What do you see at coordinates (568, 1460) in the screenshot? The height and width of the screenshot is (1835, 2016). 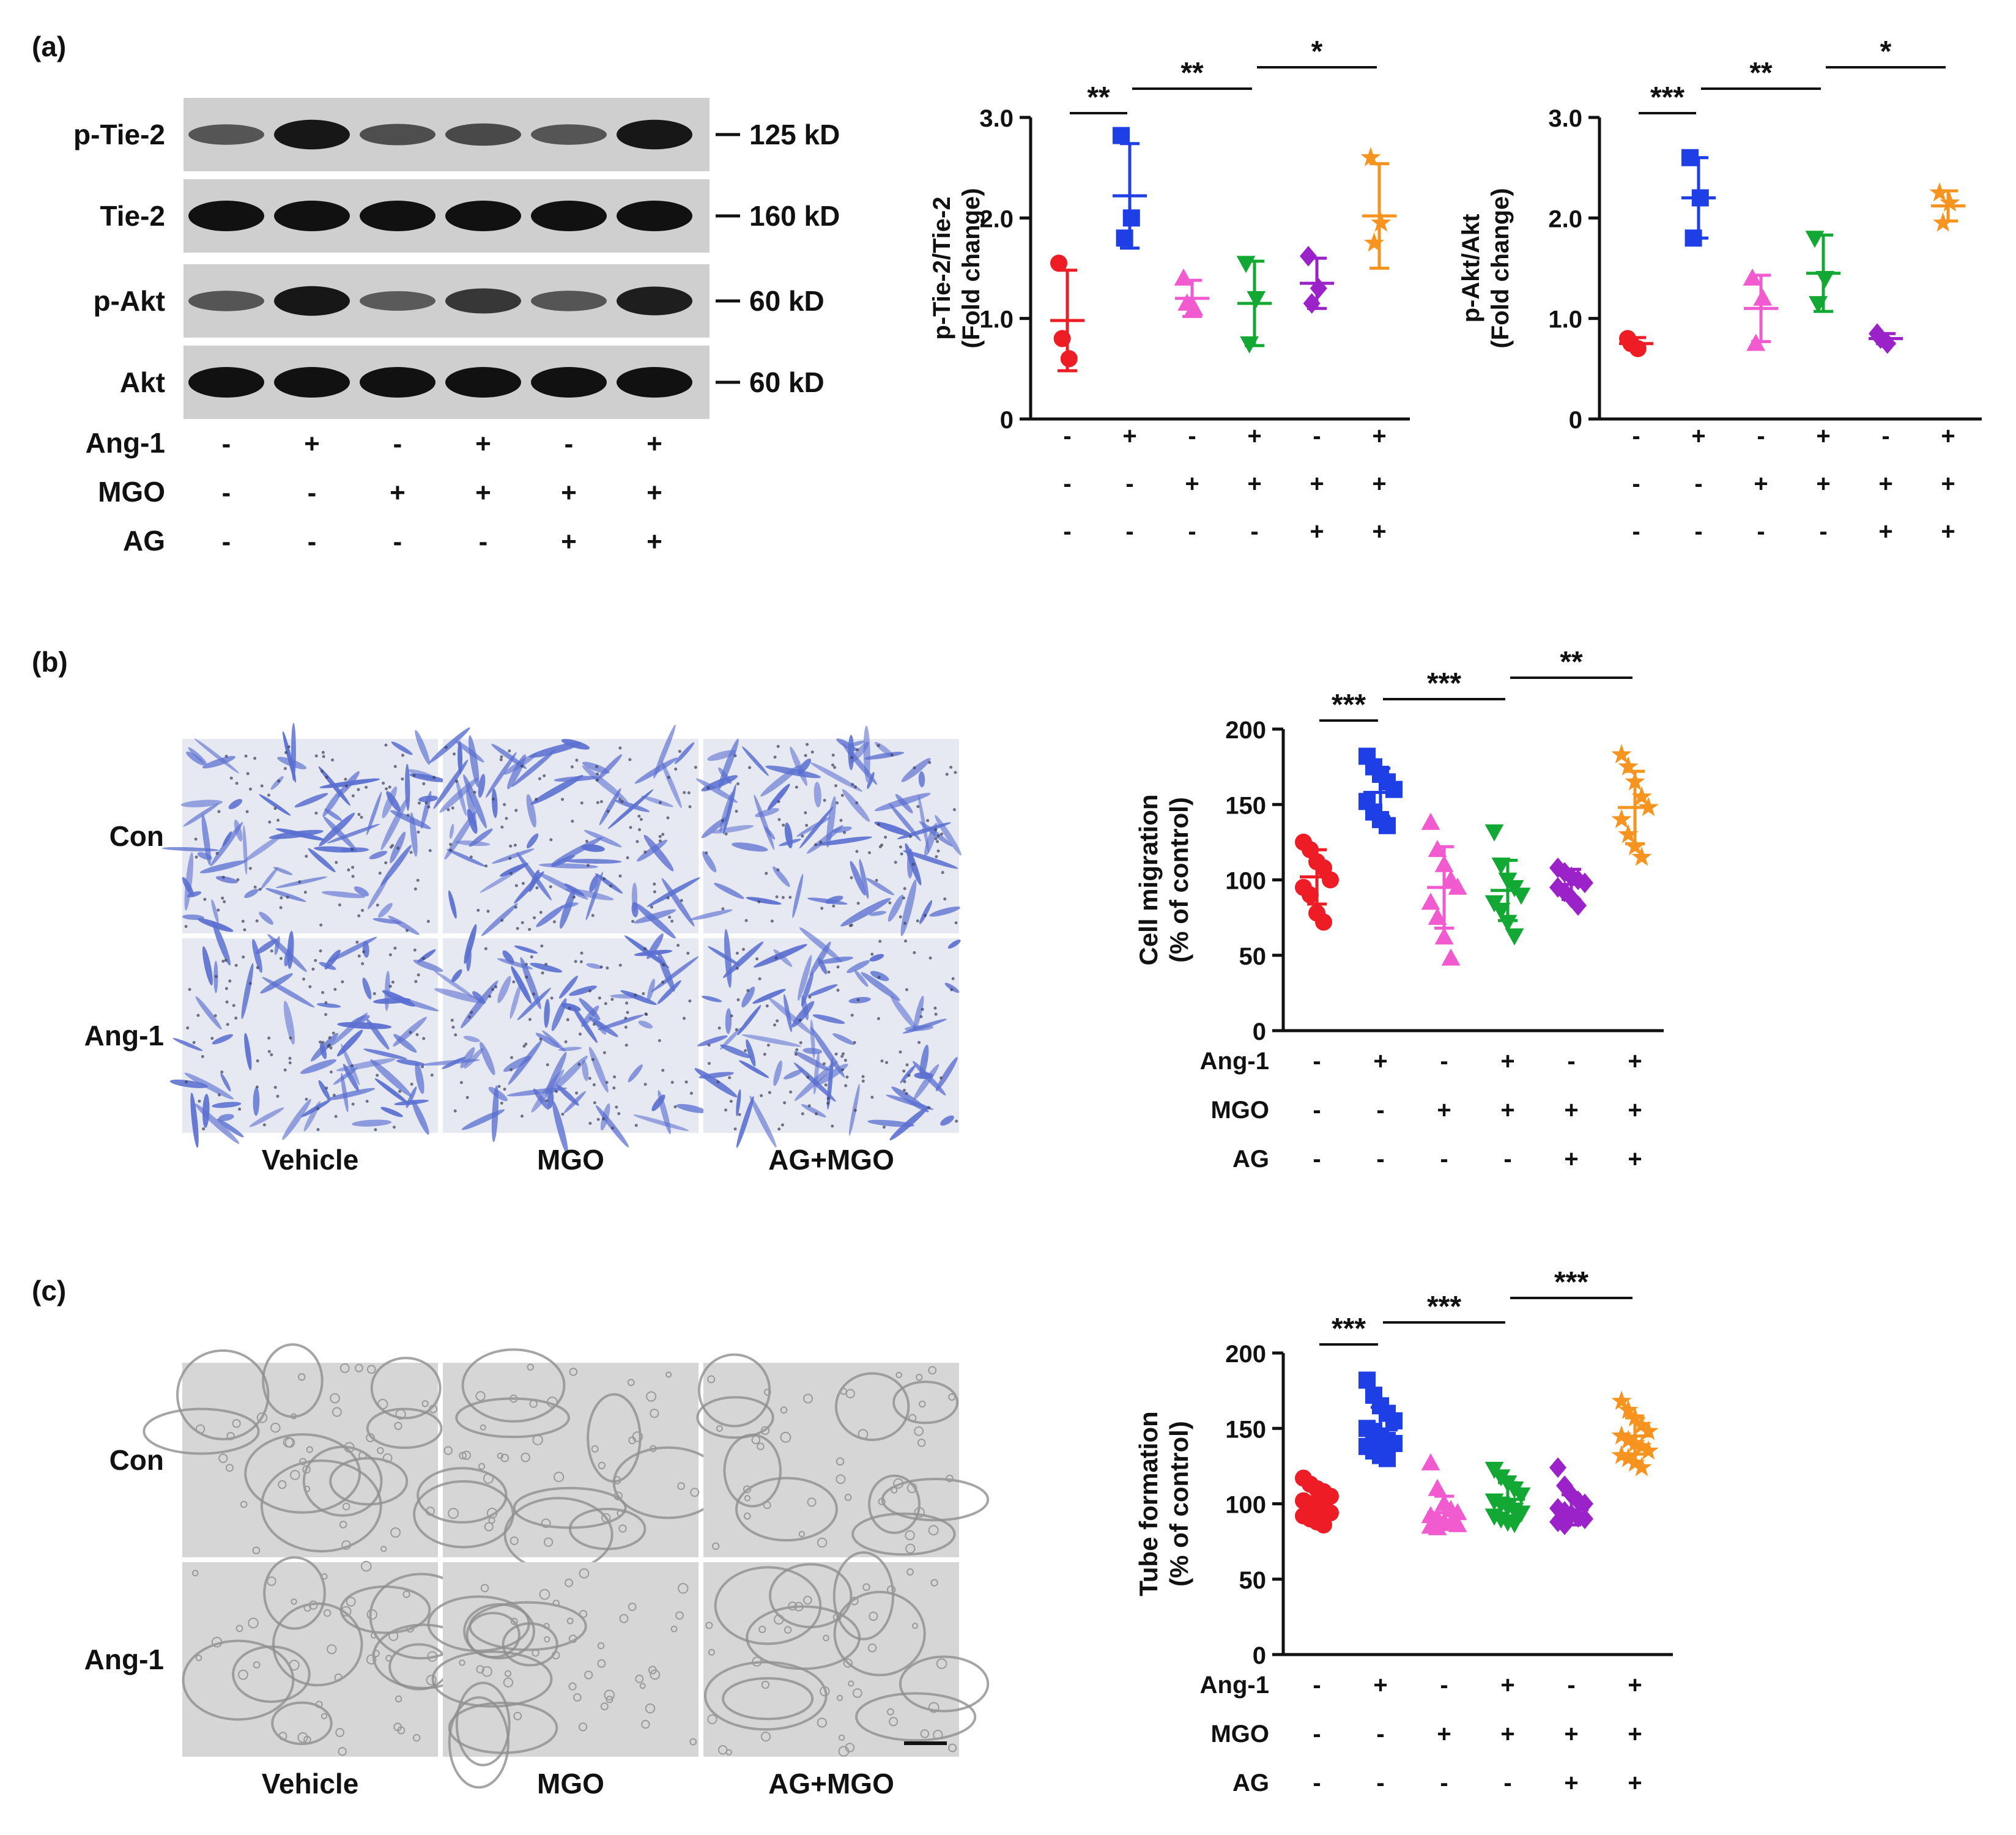 I see `micrograph-tile` at bounding box center [568, 1460].